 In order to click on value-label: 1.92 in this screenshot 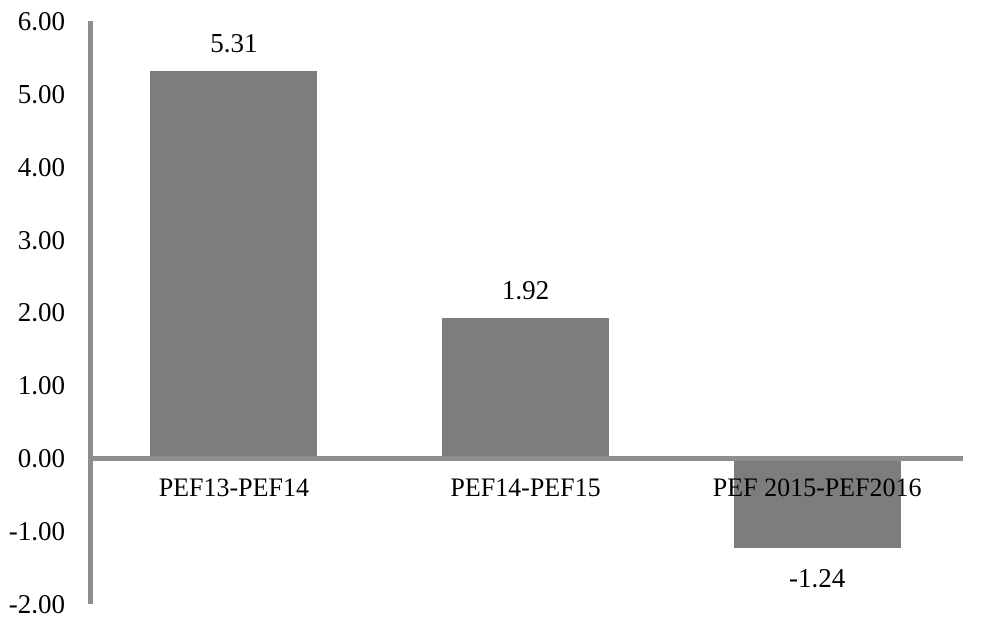, I will do `click(525, 290)`.